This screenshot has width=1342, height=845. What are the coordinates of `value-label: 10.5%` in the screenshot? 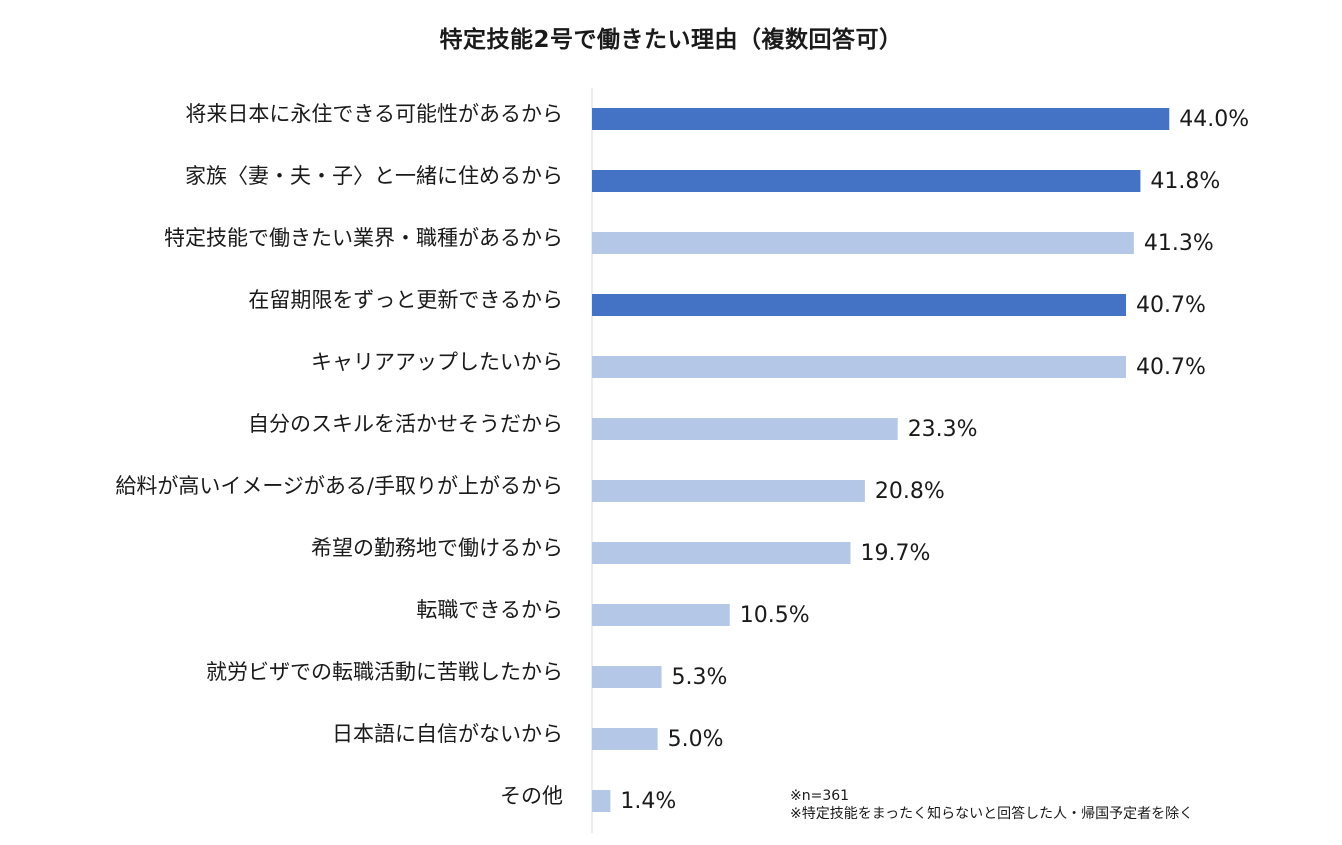 It's located at (775, 615).